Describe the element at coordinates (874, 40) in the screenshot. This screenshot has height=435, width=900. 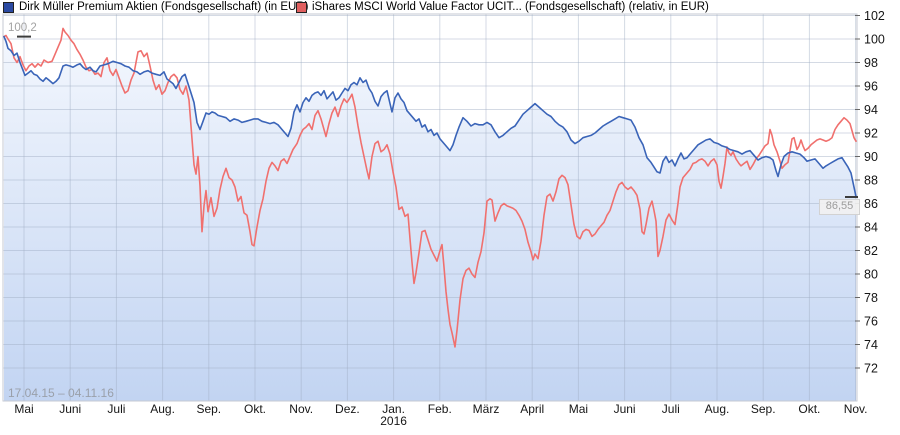
I see `y-axis-label: 100` at that location.